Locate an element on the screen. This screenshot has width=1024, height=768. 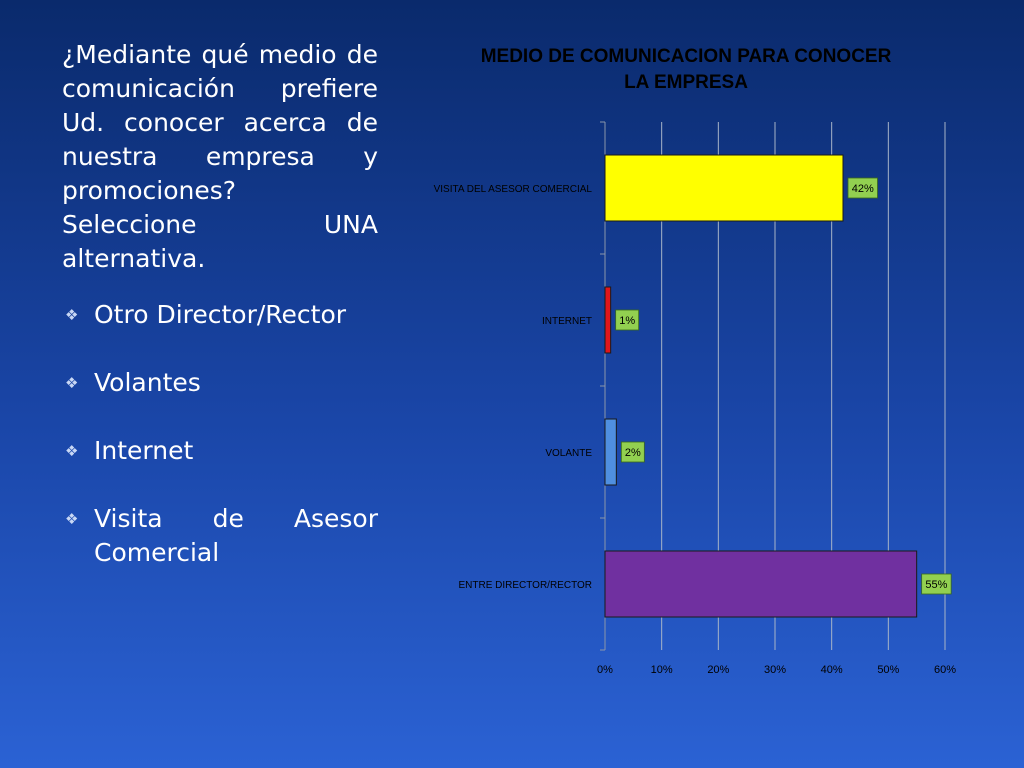
data-label: 55% is located at coordinates (936, 585).